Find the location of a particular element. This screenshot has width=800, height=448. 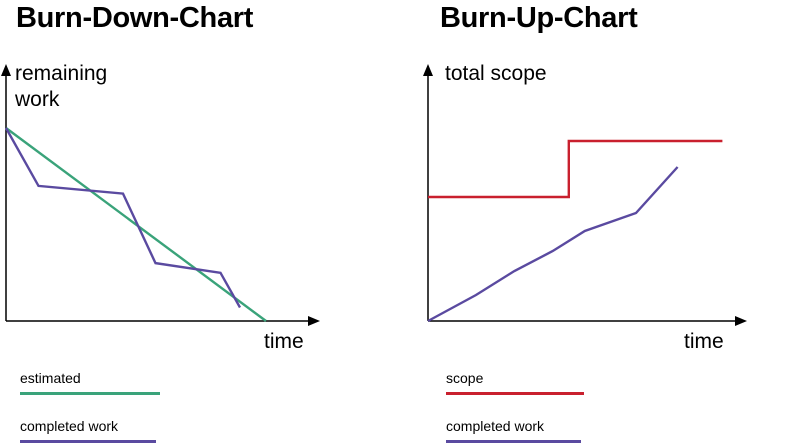

series-line-estimated is located at coordinates (136, 224).